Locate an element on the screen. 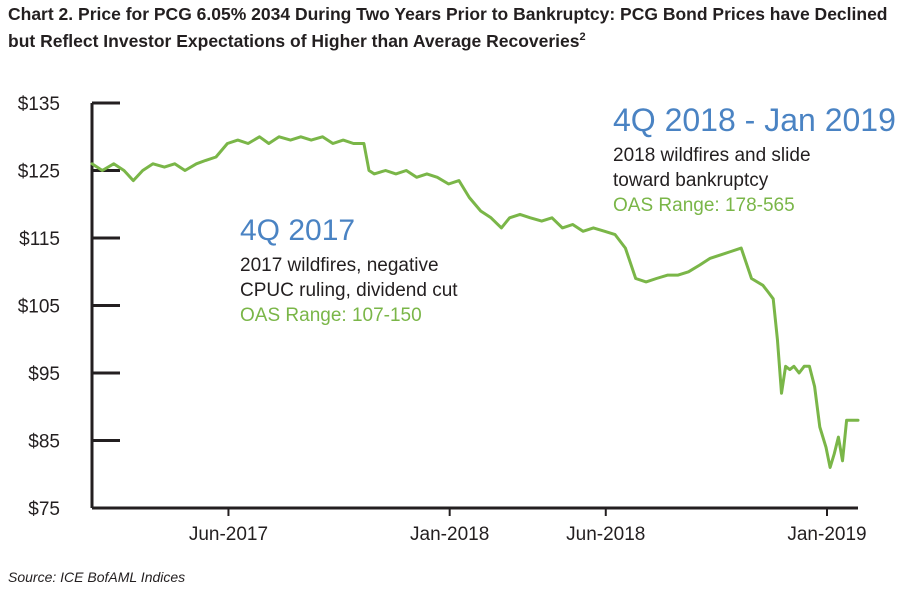  source-note: Source: ICE BofAML Indices is located at coordinates (97, 577).